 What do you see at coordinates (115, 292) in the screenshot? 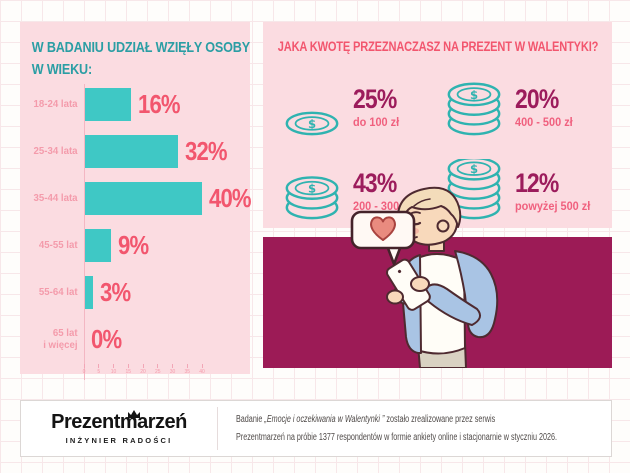
I see `bar-value-label: 3%` at bounding box center [115, 292].